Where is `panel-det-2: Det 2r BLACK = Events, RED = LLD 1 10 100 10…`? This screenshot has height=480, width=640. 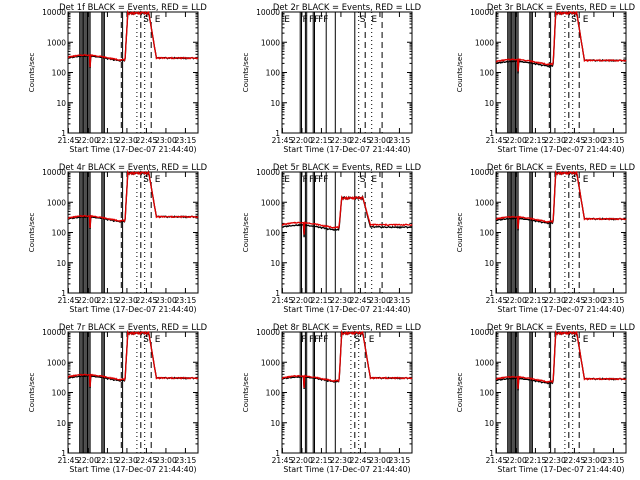 panel-det-2: Det 2r BLACK = Events, RED = LLD 1 10 100 10… is located at coordinates (331, 78).